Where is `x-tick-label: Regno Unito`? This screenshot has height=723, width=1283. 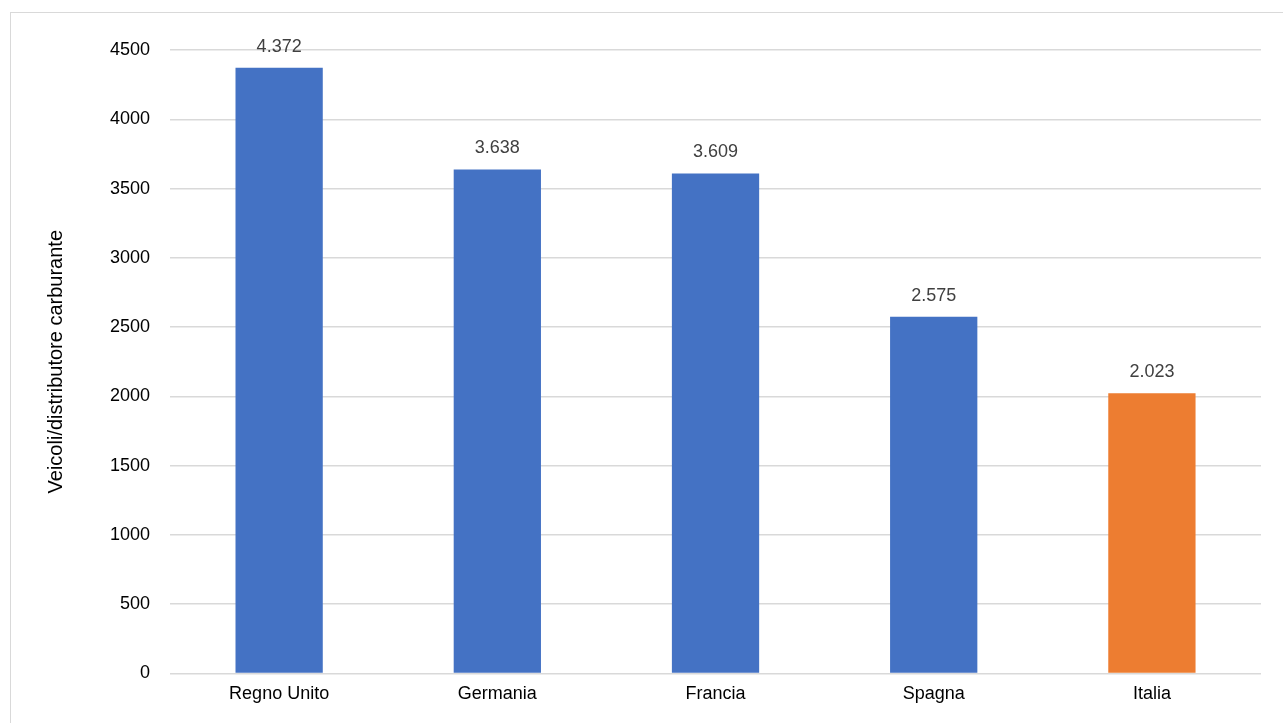 x-tick-label: Regno Unito is located at coordinates (279, 693).